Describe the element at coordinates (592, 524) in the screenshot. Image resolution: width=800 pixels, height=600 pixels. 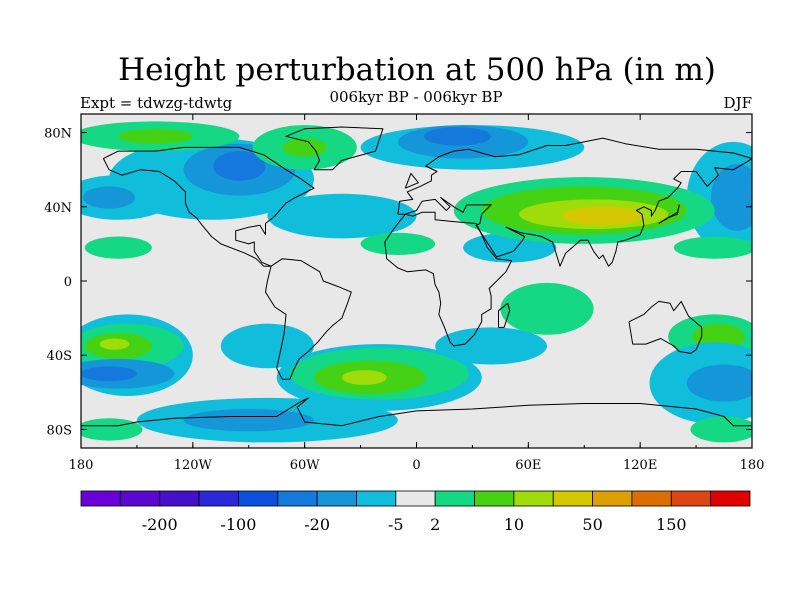
I see `colorbar-label: 50` at that location.